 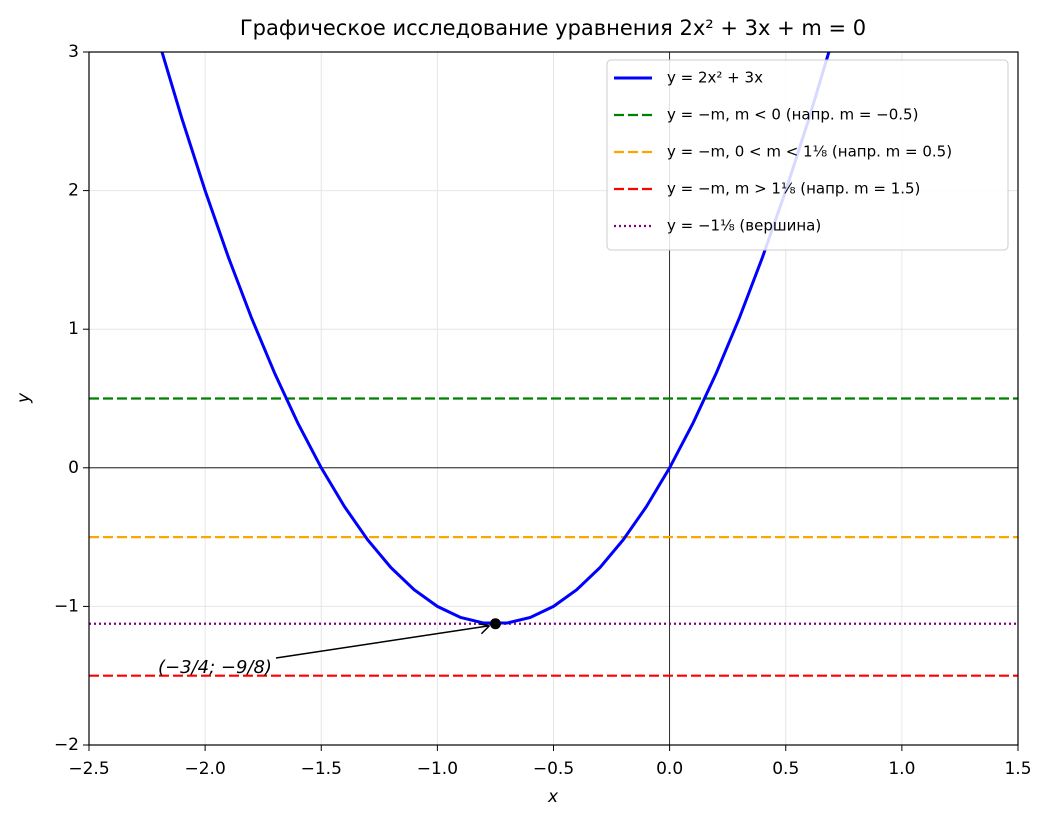 I want to click on annotation-arrow, so click(x=382, y=641).